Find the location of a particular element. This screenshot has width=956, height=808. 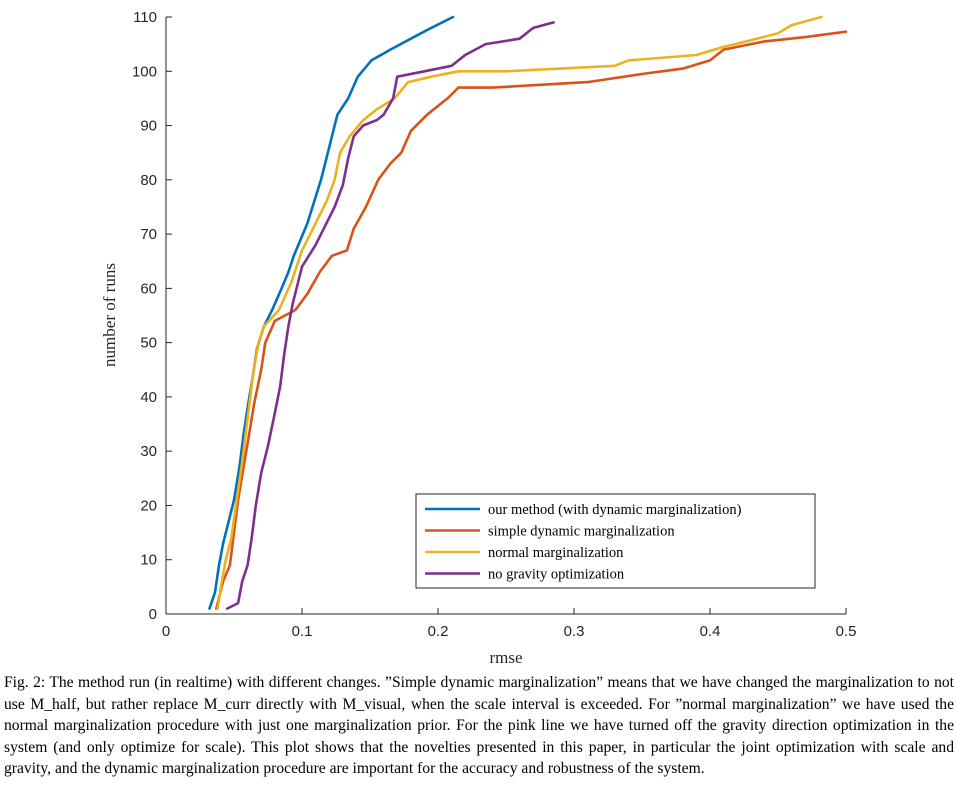

y-tick-label: 50 is located at coordinates (148, 343).